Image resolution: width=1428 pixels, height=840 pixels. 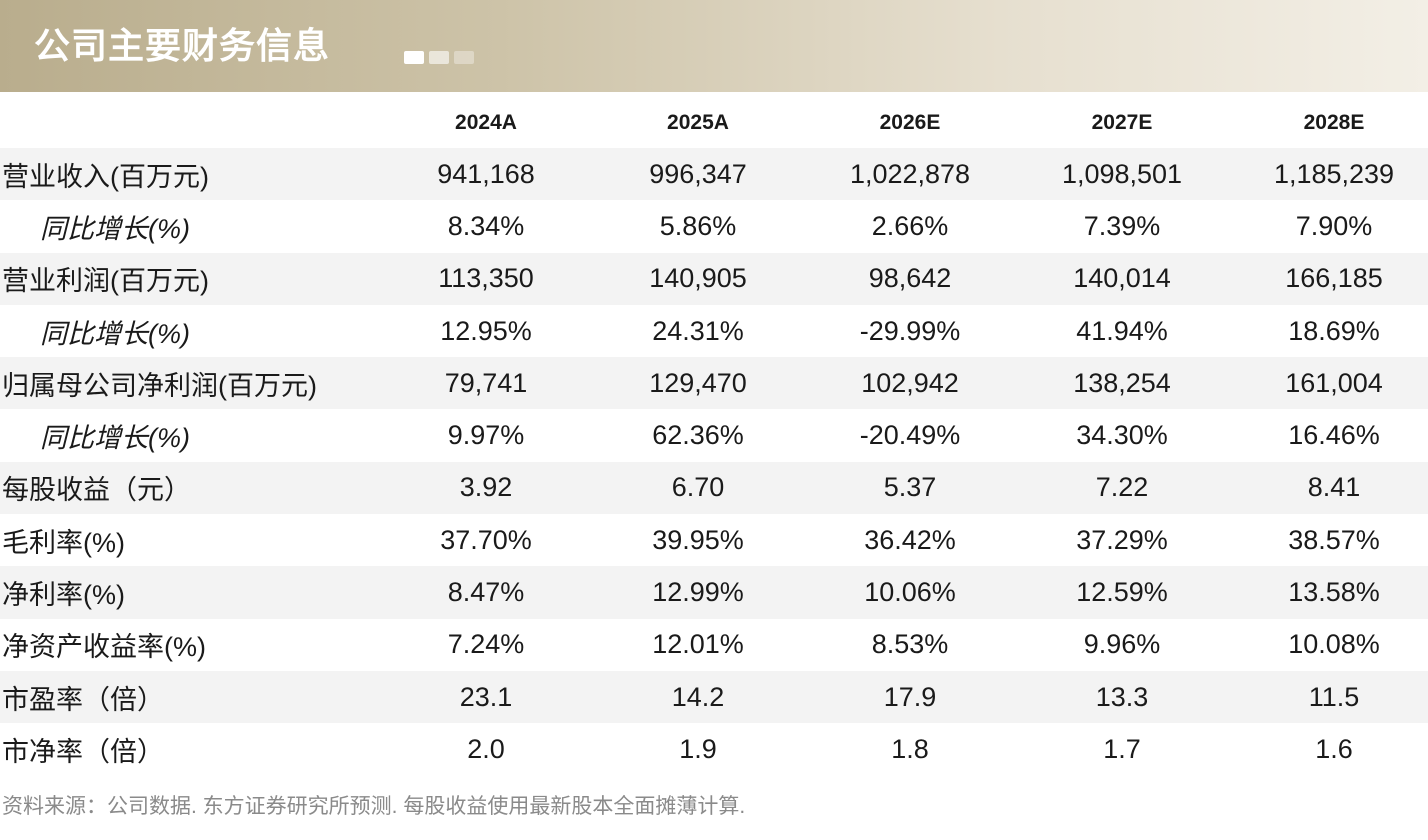 I want to click on table-cell: 113,350, so click(x=486, y=278).